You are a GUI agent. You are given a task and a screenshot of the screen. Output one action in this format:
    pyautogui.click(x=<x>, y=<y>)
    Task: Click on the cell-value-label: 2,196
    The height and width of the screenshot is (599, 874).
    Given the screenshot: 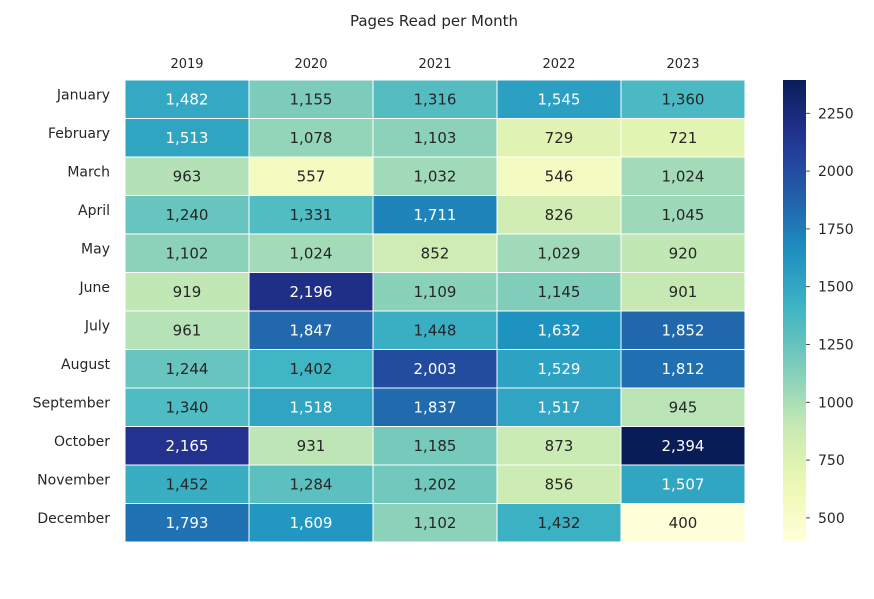 What is the action you would take?
    pyautogui.click(x=311, y=292)
    